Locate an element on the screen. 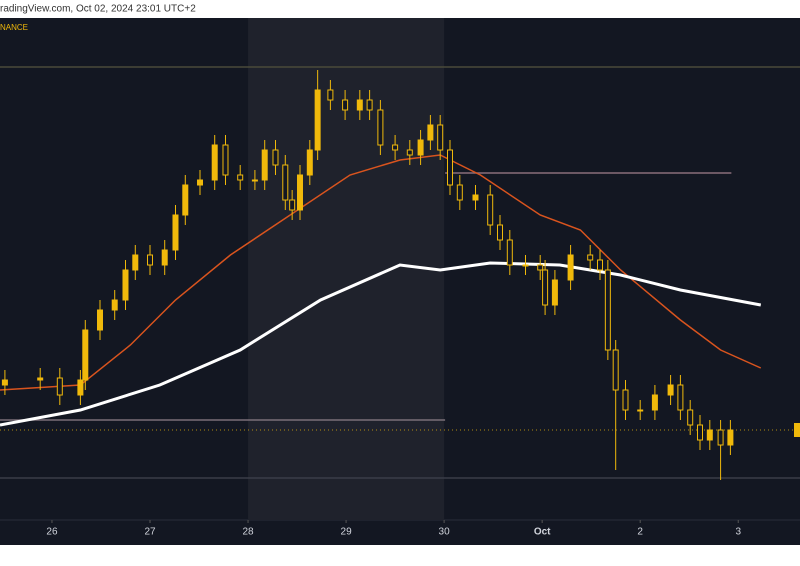 The image size is (800, 566). last-price-marker is located at coordinates (797, 430).